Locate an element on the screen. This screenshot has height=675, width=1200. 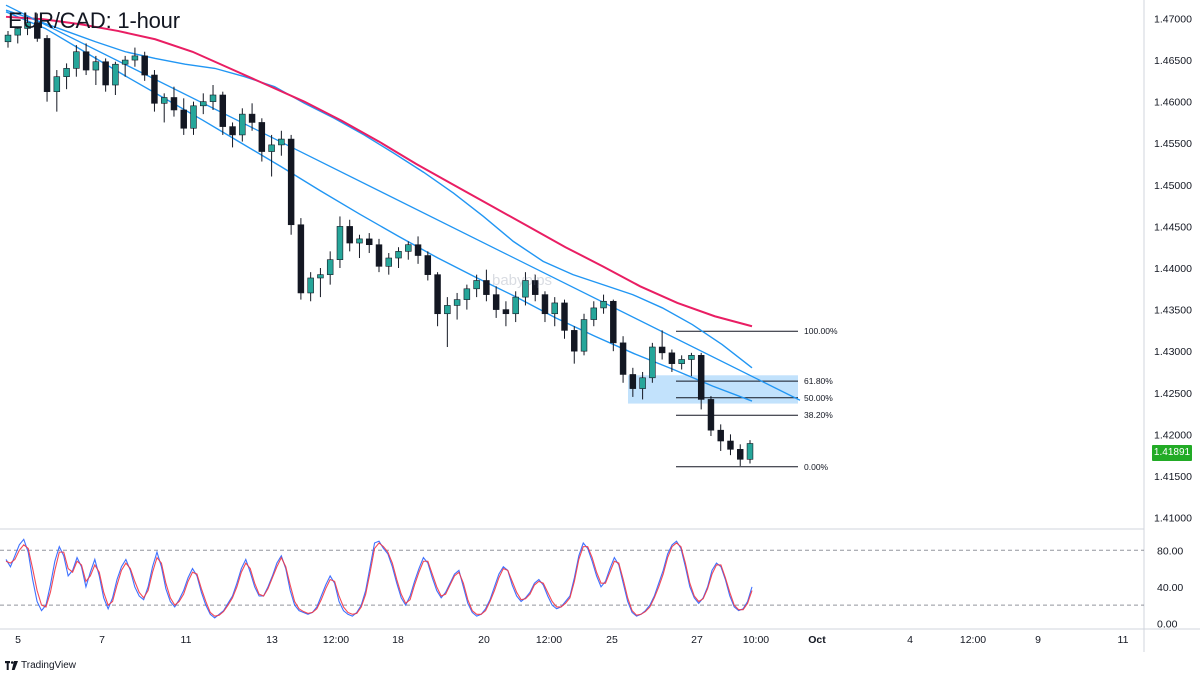
time-tick-label: 9 is located at coordinates (1038, 640).